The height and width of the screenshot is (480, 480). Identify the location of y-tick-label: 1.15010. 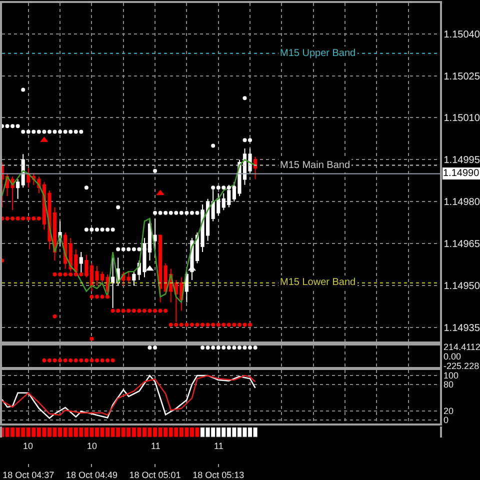
(462, 118).